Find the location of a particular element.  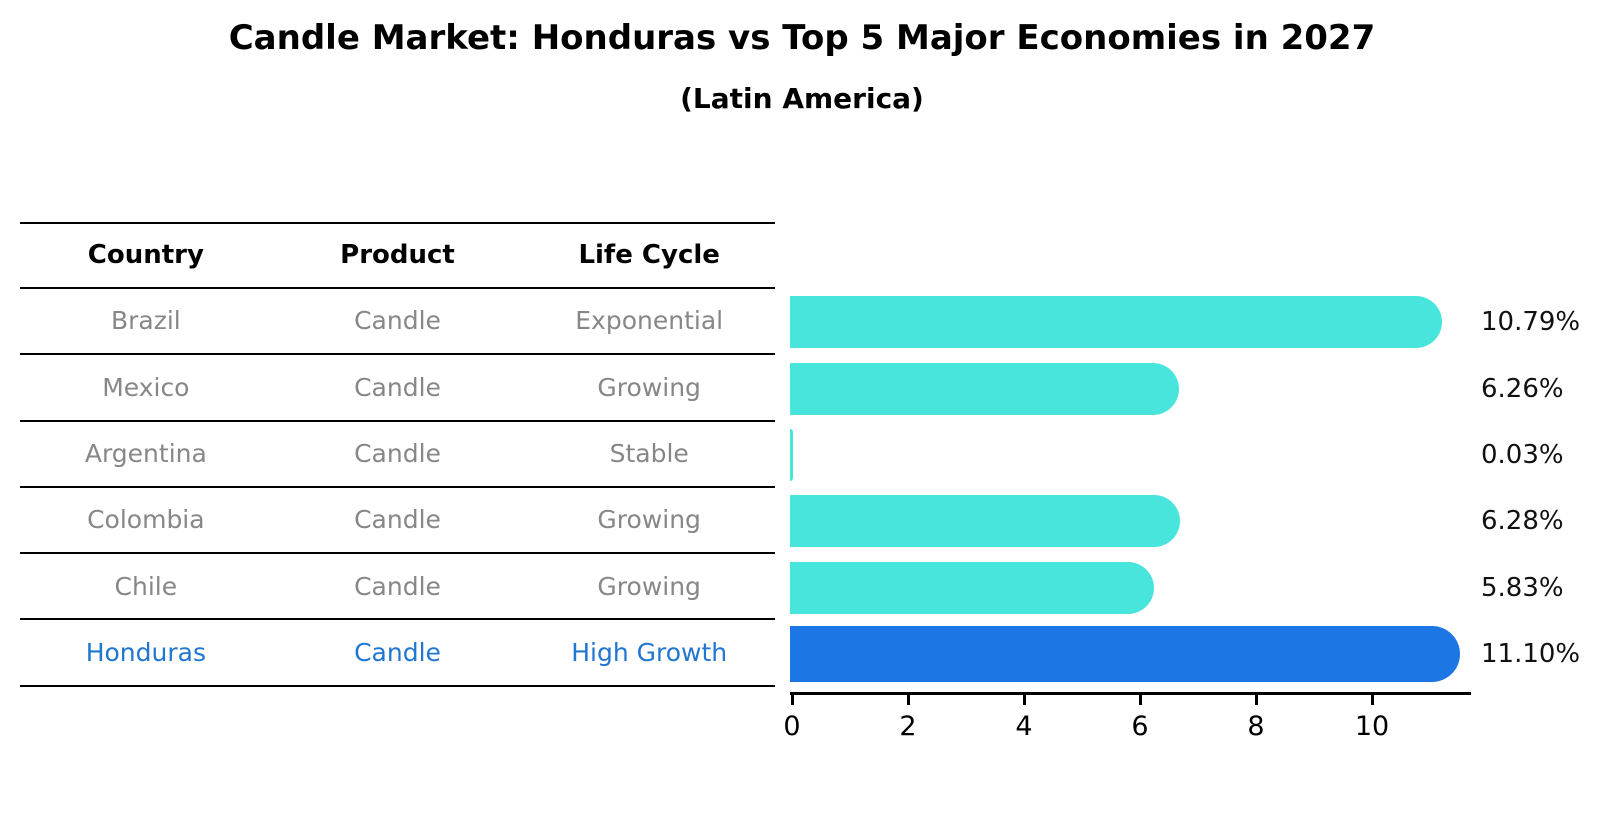

table-header-row: Country Product Life Cycle is located at coordinates (397, 255).